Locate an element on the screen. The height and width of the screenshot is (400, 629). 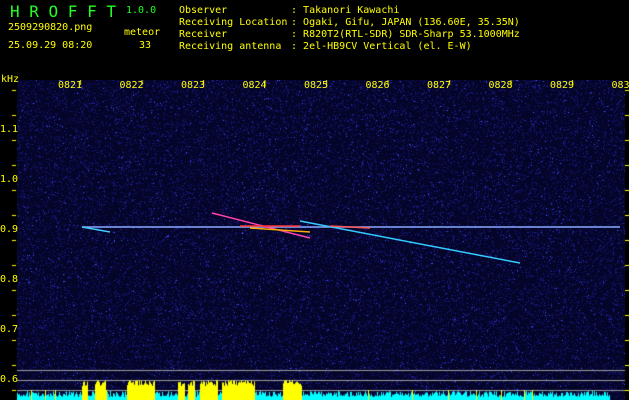
y-tick-label: 1.0 is located at coordinates (9, 180).